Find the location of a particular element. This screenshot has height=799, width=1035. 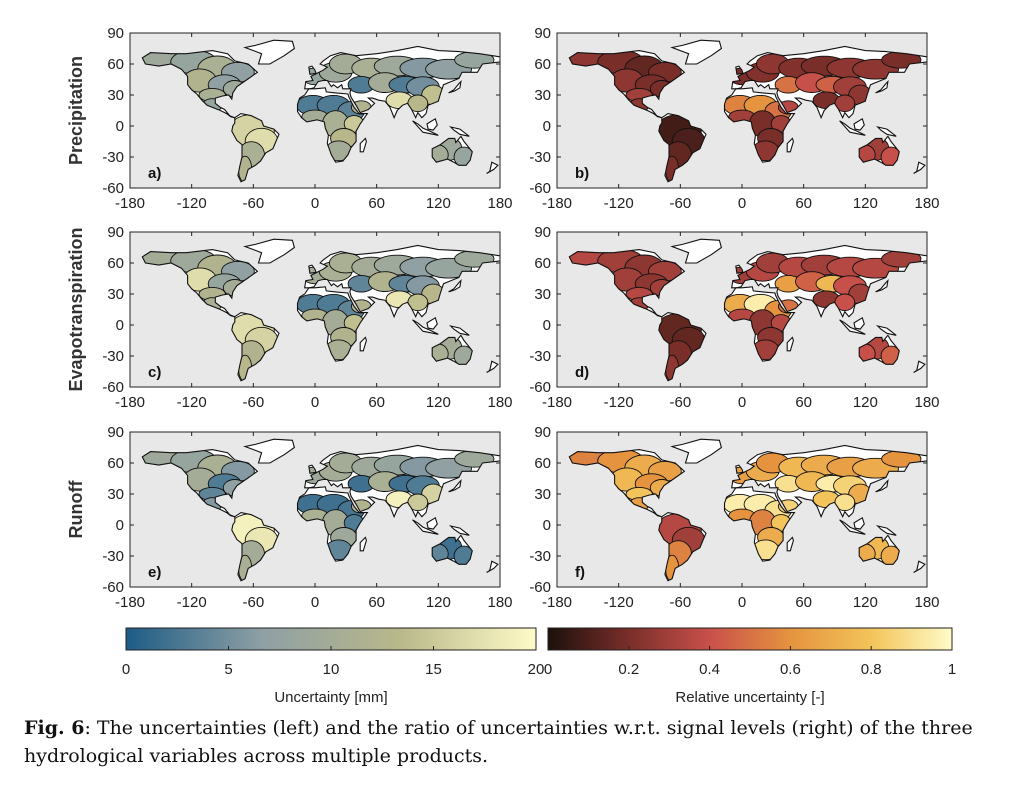

colorbar-title: Uncertainty [mm] is located at coordinates (330, 697).